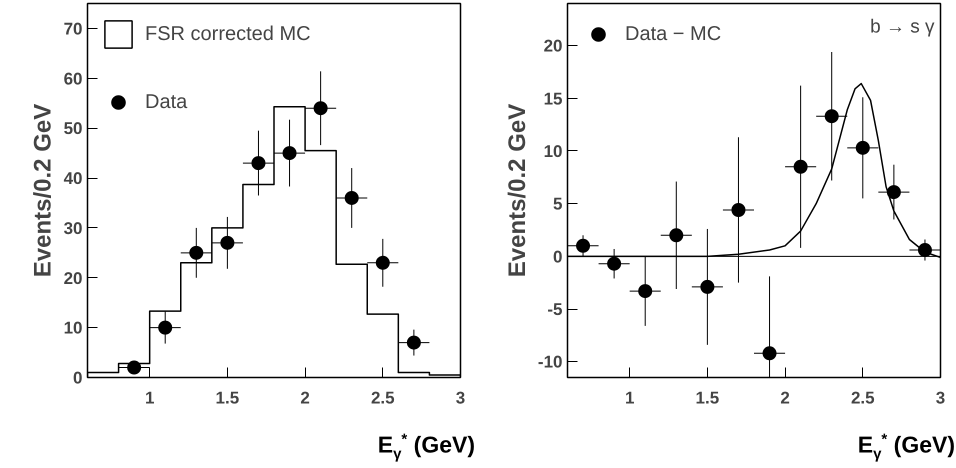 The width and height of the screenshot is (956, 468). What do you see at coordinates (553, 98) in the screenshot?
I see `y-tick-label: 15` at bounding box center [553, 98].